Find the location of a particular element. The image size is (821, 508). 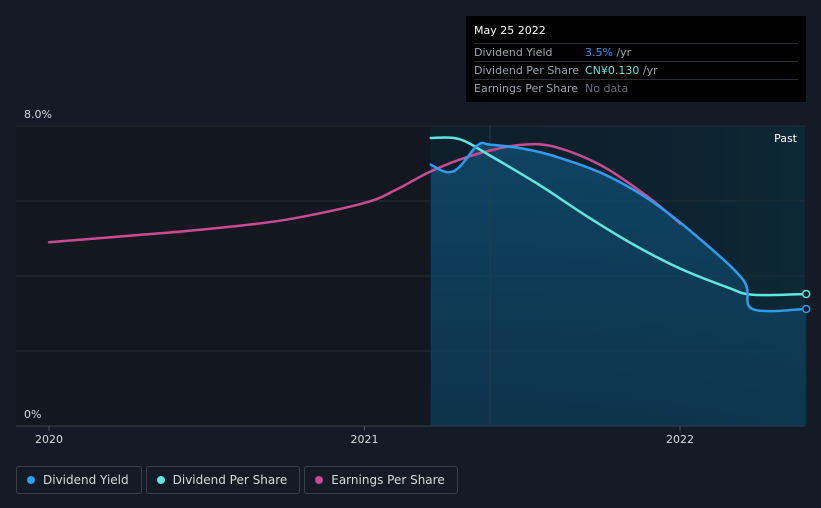

legend-label: Earnings Per Share is located at coordinates (388, 480).